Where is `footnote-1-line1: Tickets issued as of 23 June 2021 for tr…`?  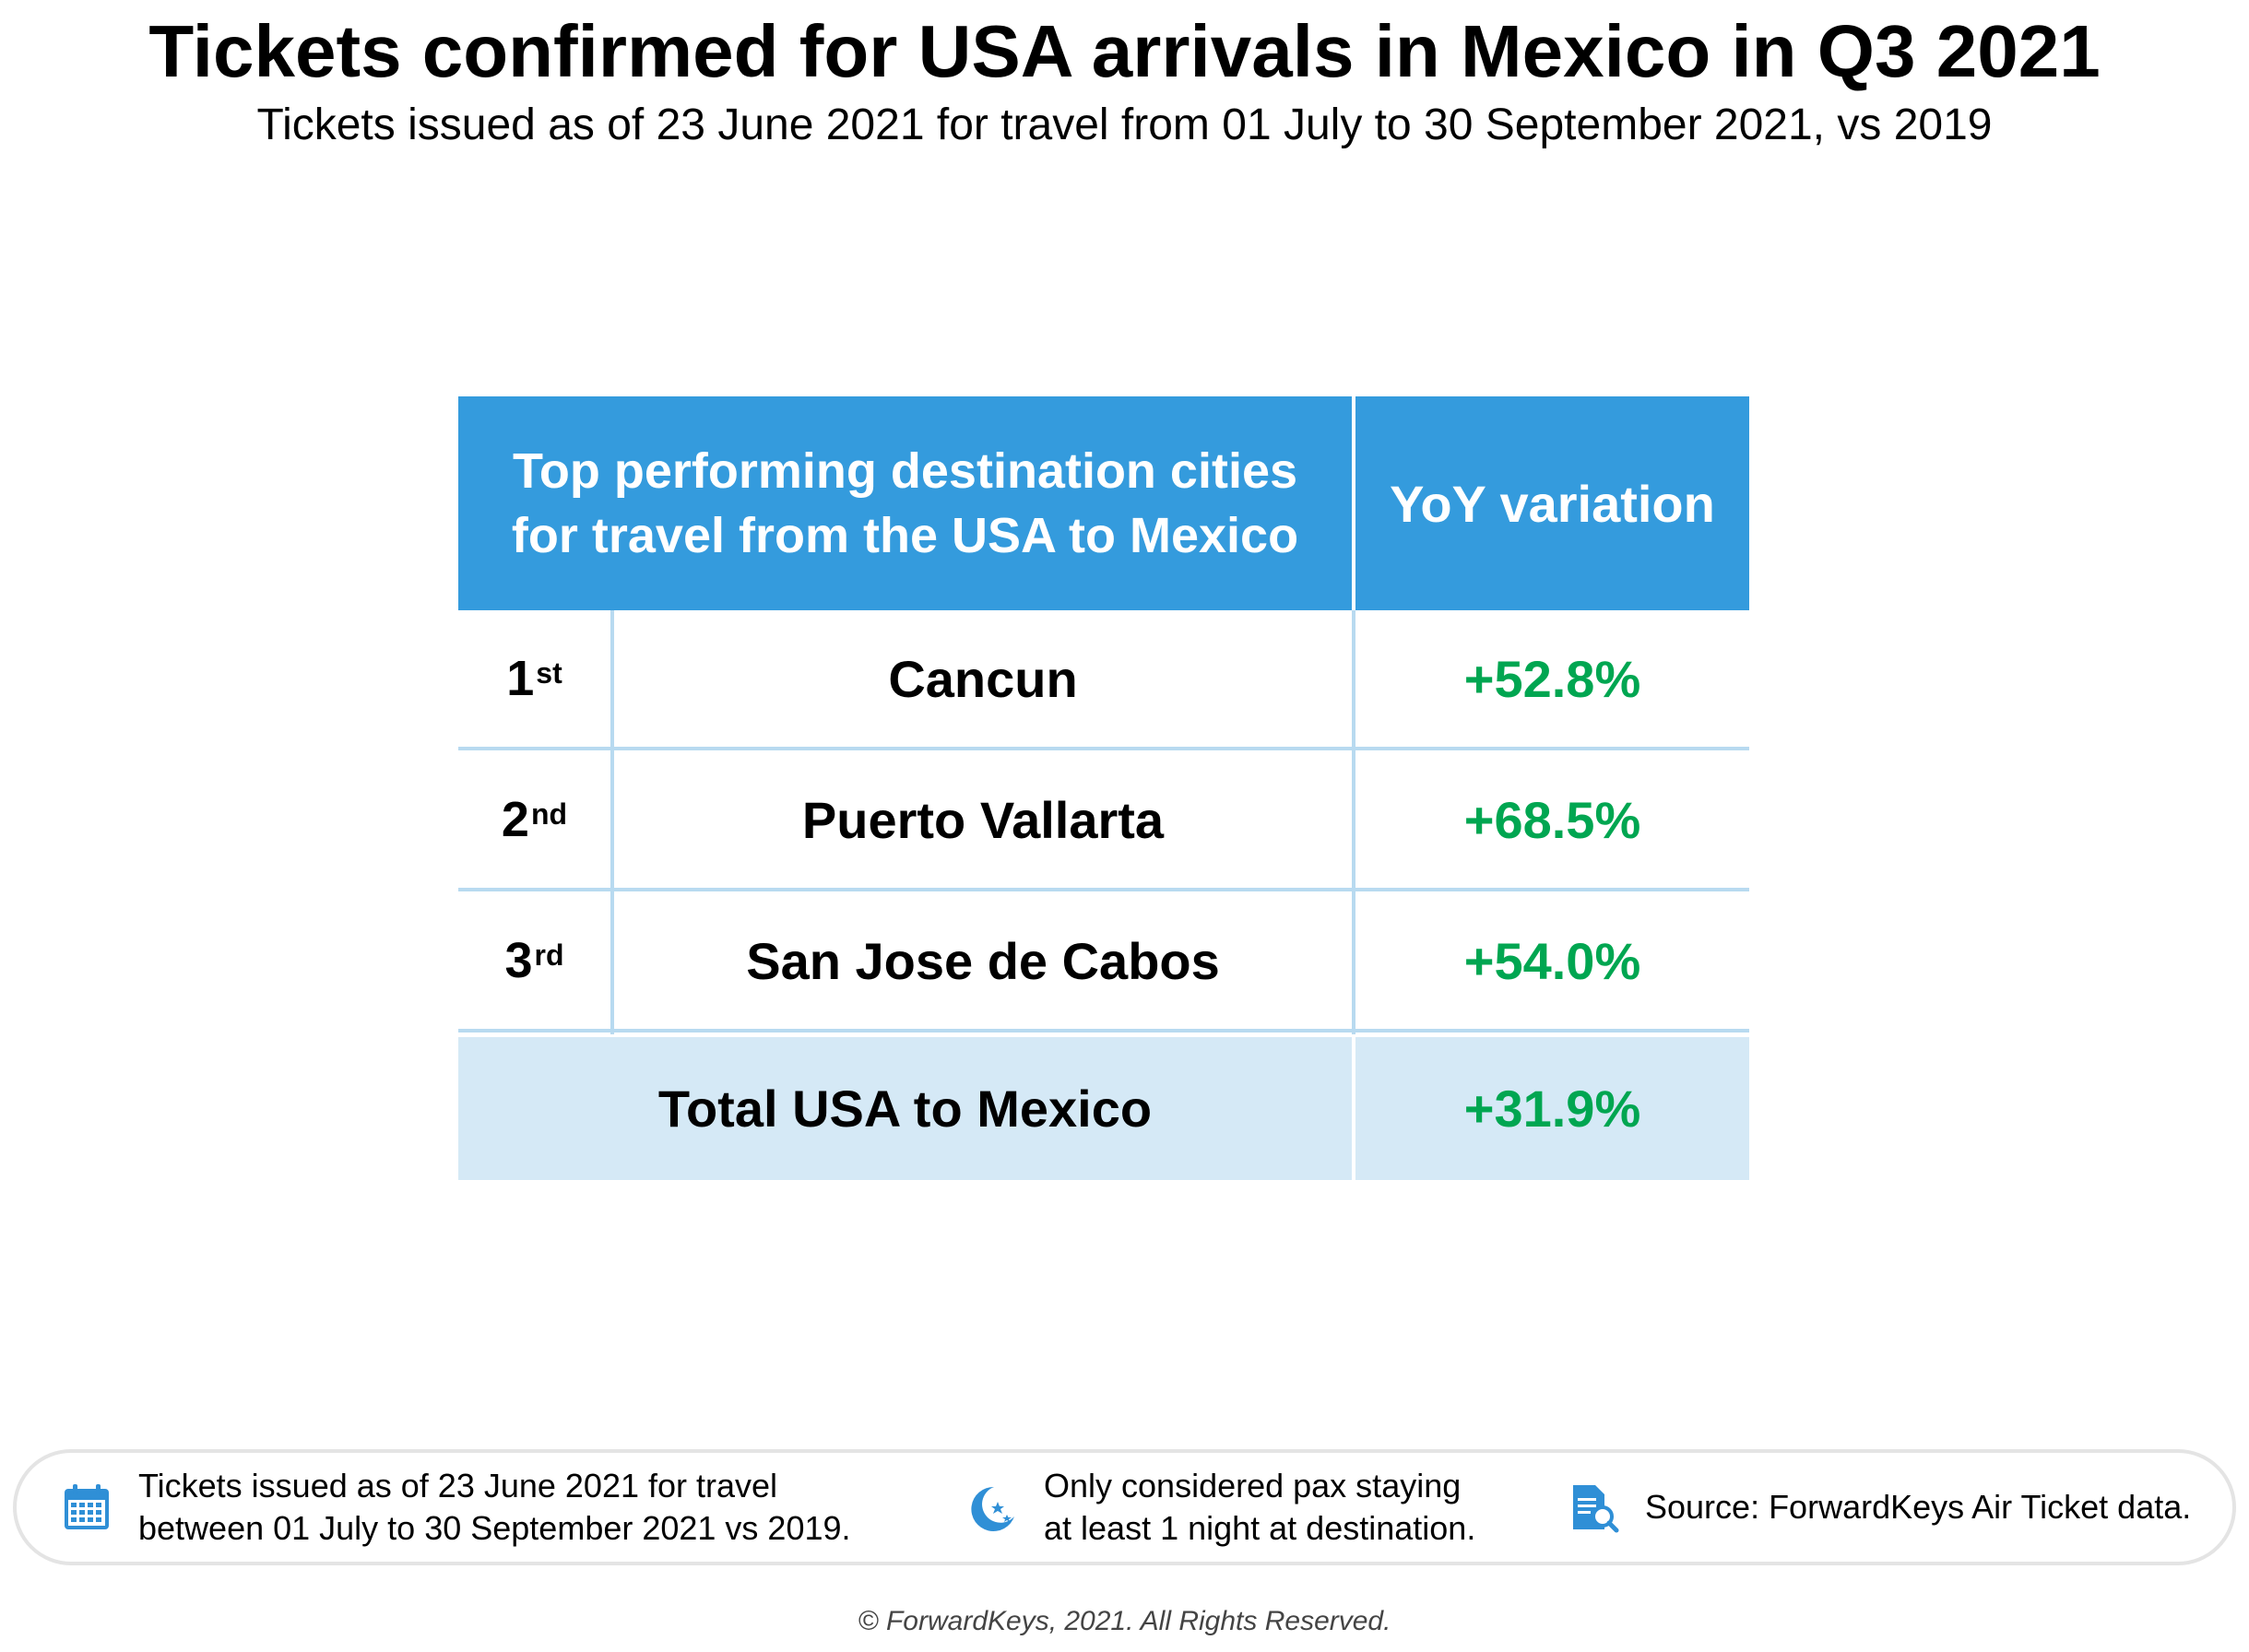
footnote-1-line1: Tickets issued as of 23 June 2021 for tr… is located at coordinates (458, 1485).